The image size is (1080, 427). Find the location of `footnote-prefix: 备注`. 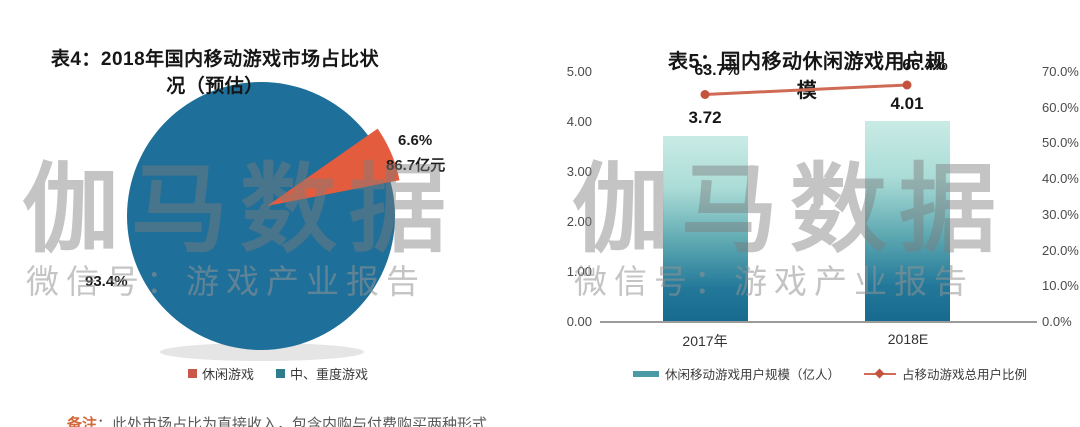

footnote-prefix: 备注 is located at coordinates (82, 421).